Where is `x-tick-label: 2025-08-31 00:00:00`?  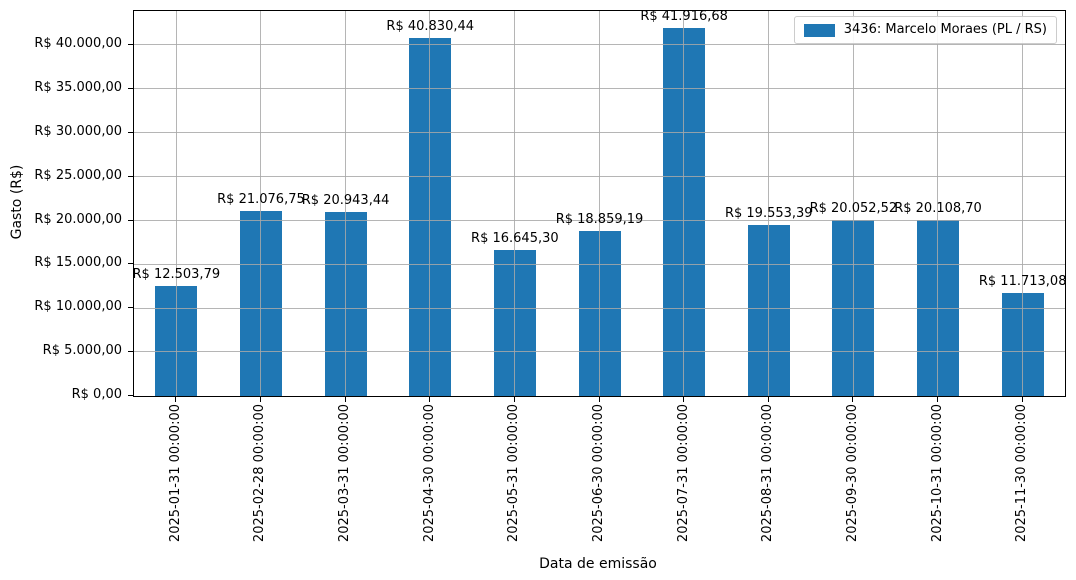 x-tick-label: 2025-08-31 00:00:00 is located at coordinates (768, 473).